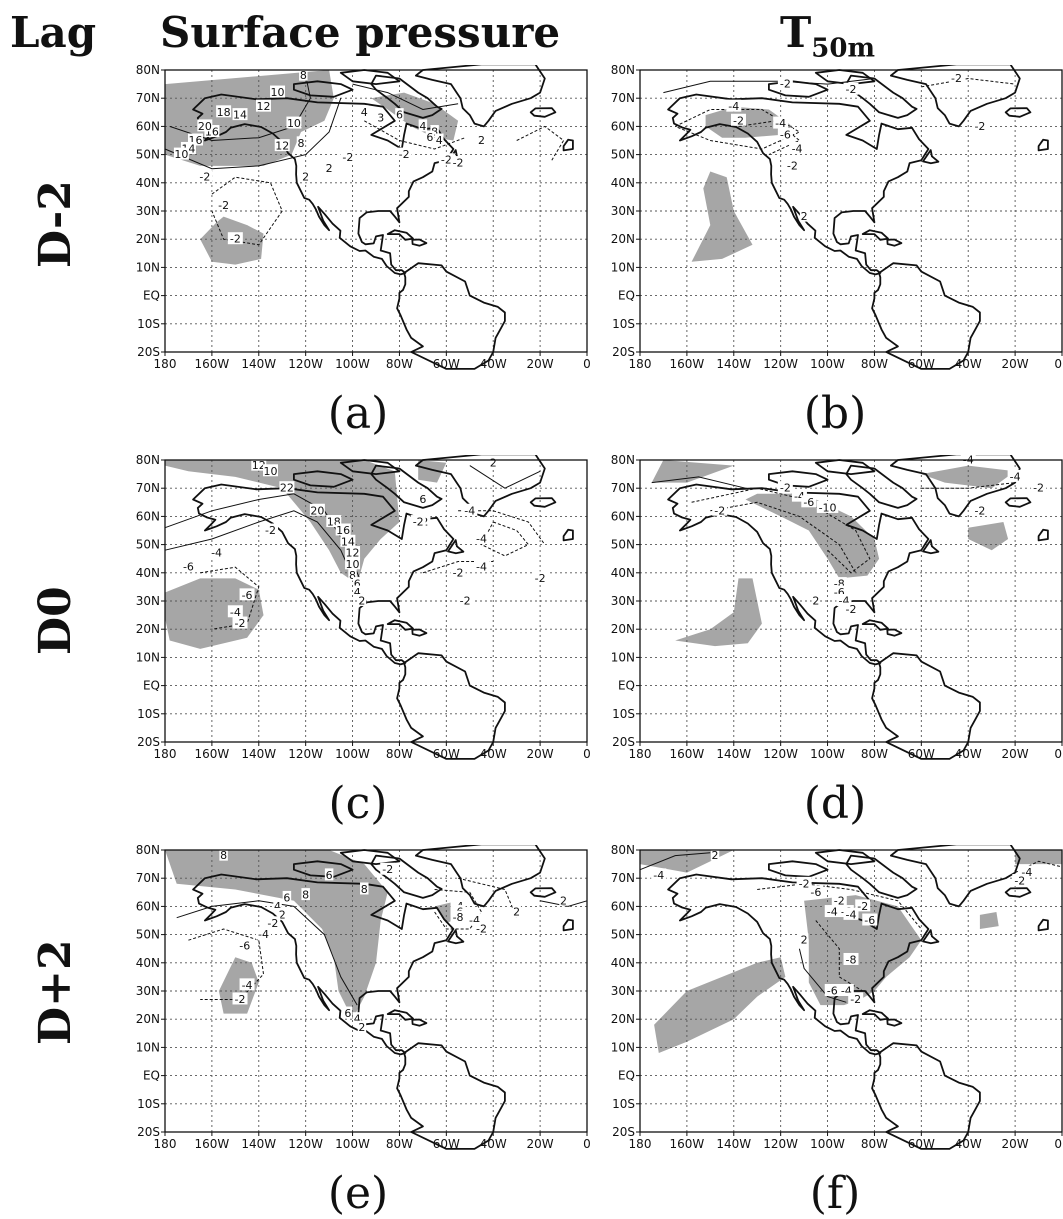  What do you see at coordinates (267, 953) in the screenshot?
I see `positive-contour` at bounding box center [267, 953].